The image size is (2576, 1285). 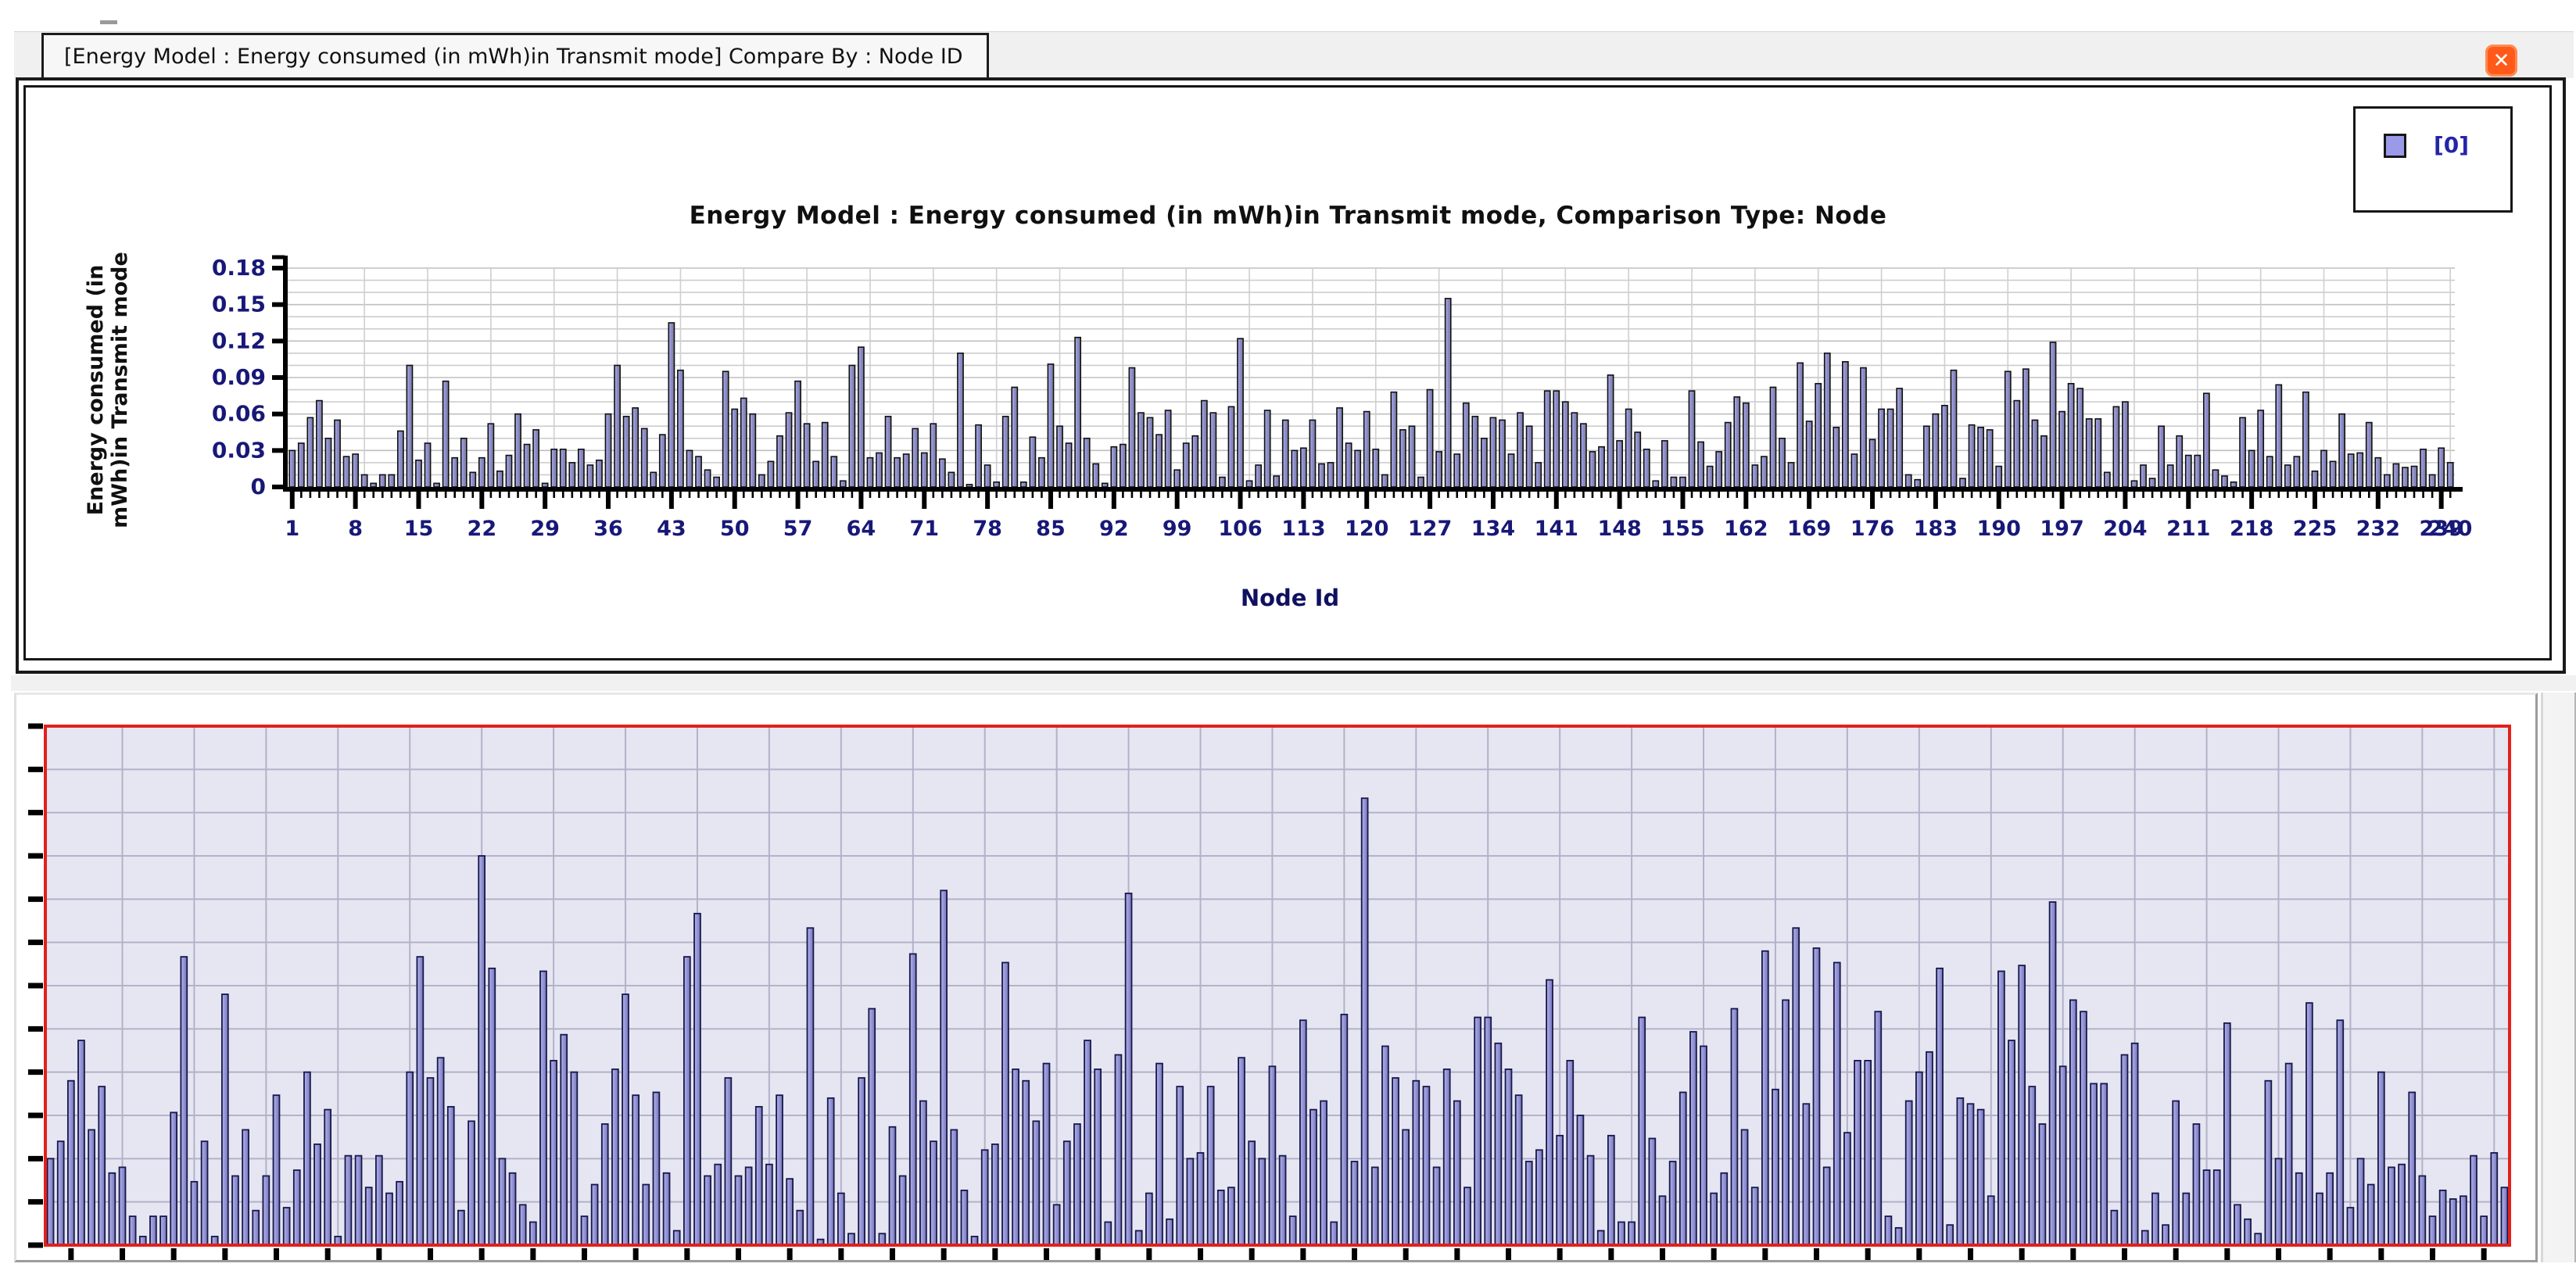 What do you see at coordinates (2125, 529) in the screenshot?
I see `x-tick-label: 204` at bounding box center [2125, 529].